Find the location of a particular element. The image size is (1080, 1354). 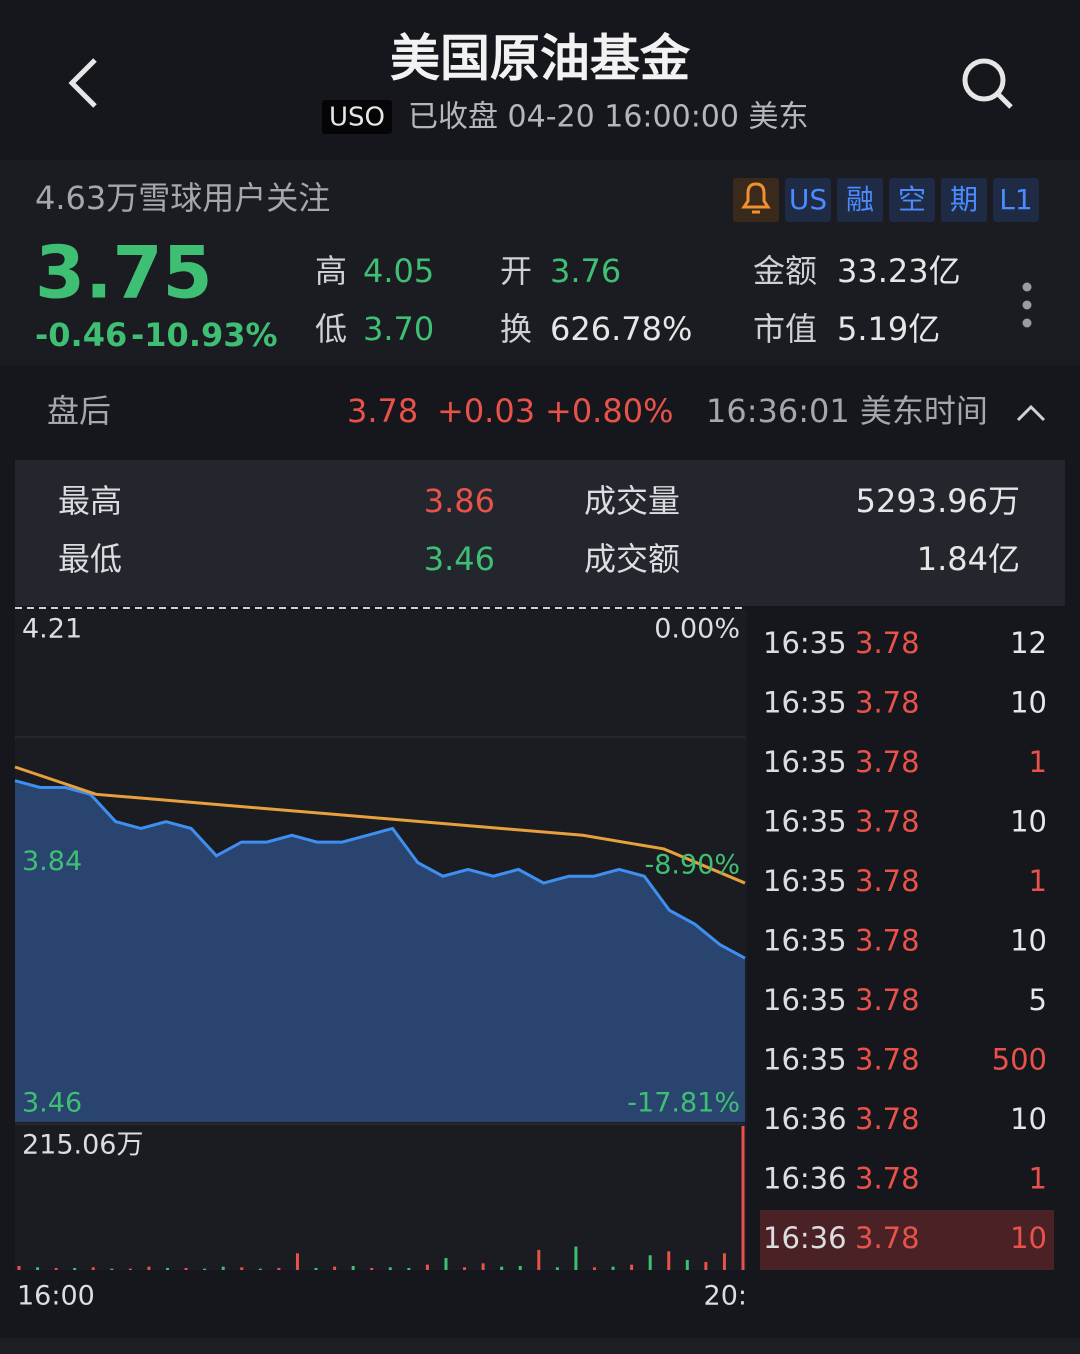

title: 美国原油基金 is located at coordinates (540, 59).